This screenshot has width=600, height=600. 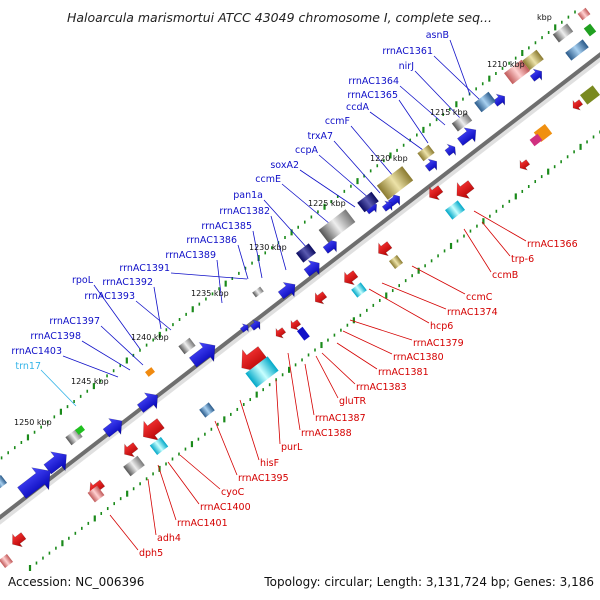 What do you see at coordinates (505, 275) in the screenshot?
I see `reverse-gene-label: ccmB` at bounding box center [505, 275].